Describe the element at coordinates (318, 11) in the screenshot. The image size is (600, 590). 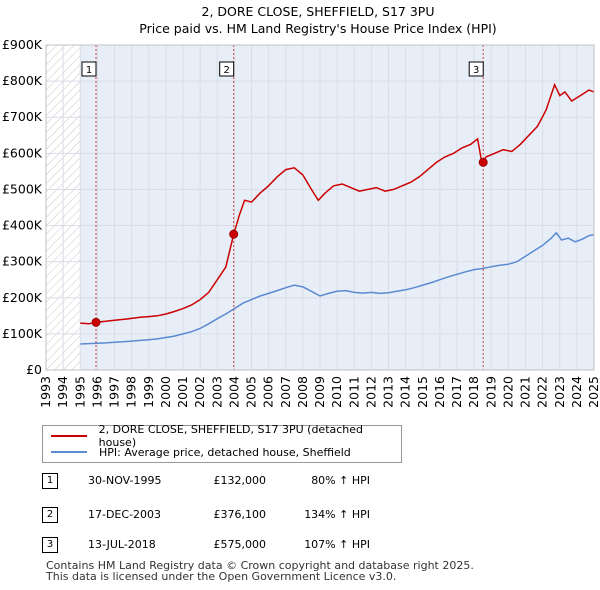
I see `chart-title: 2, DORE CLOSE, SHEFFIELD, S17 3PU` at that location.